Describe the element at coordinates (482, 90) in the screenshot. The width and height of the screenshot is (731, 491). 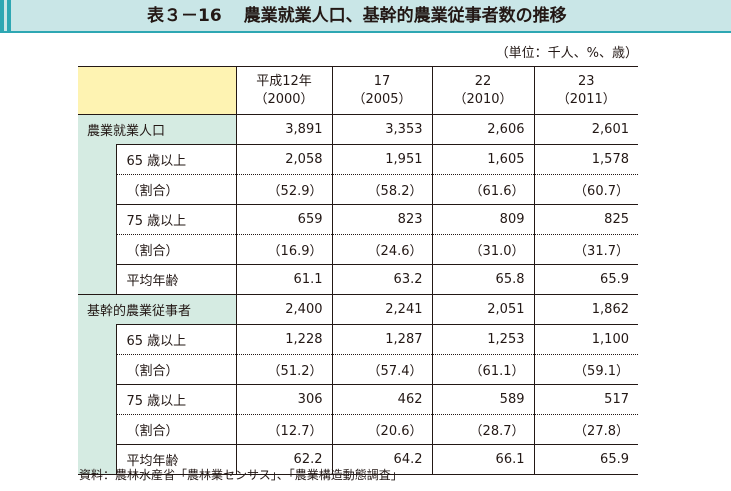
I see `column-header: 22 （2010）` at that location.